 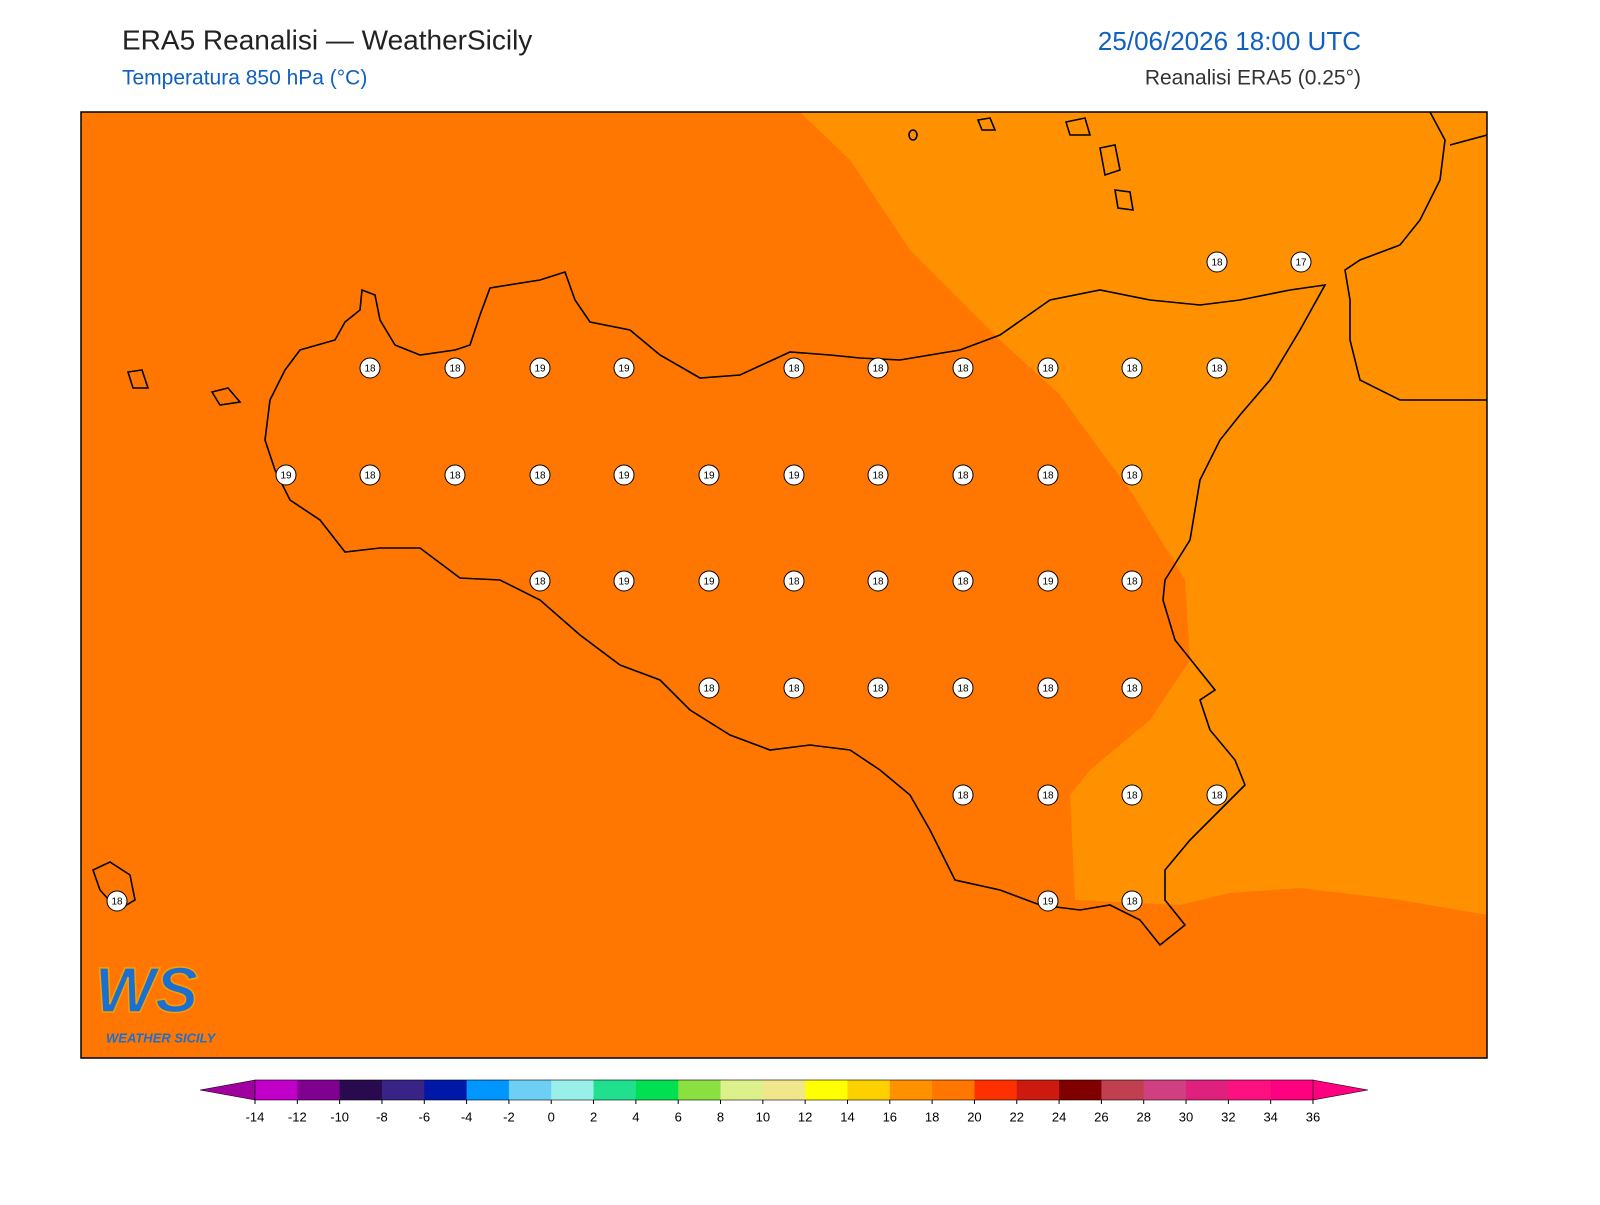 What do you see at coordinates (593, 1116) in the screenshot?
I see `colorbar-tick-label: 2` at bounding box center [593, 1116].